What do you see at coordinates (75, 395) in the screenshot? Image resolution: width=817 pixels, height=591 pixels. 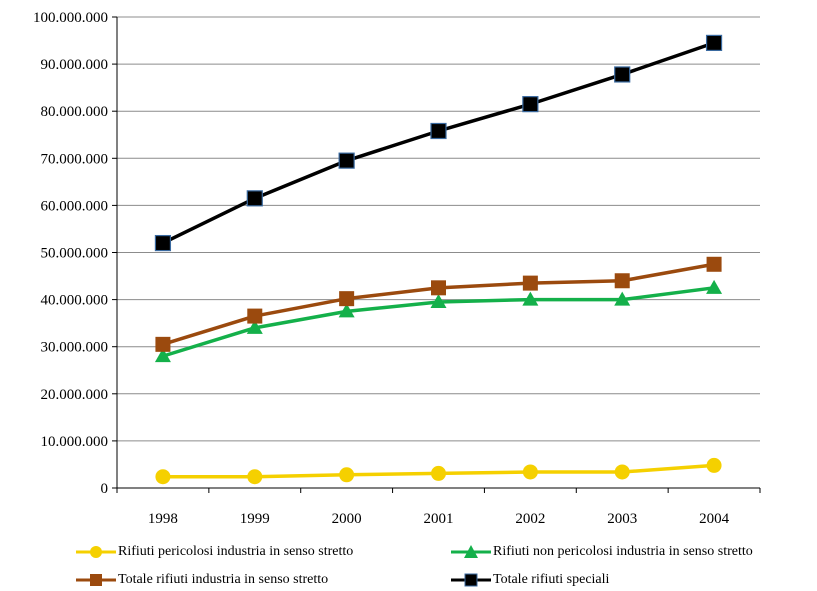 I see `y-tick-label: 20.000.000` at bounding box center [75, 395].